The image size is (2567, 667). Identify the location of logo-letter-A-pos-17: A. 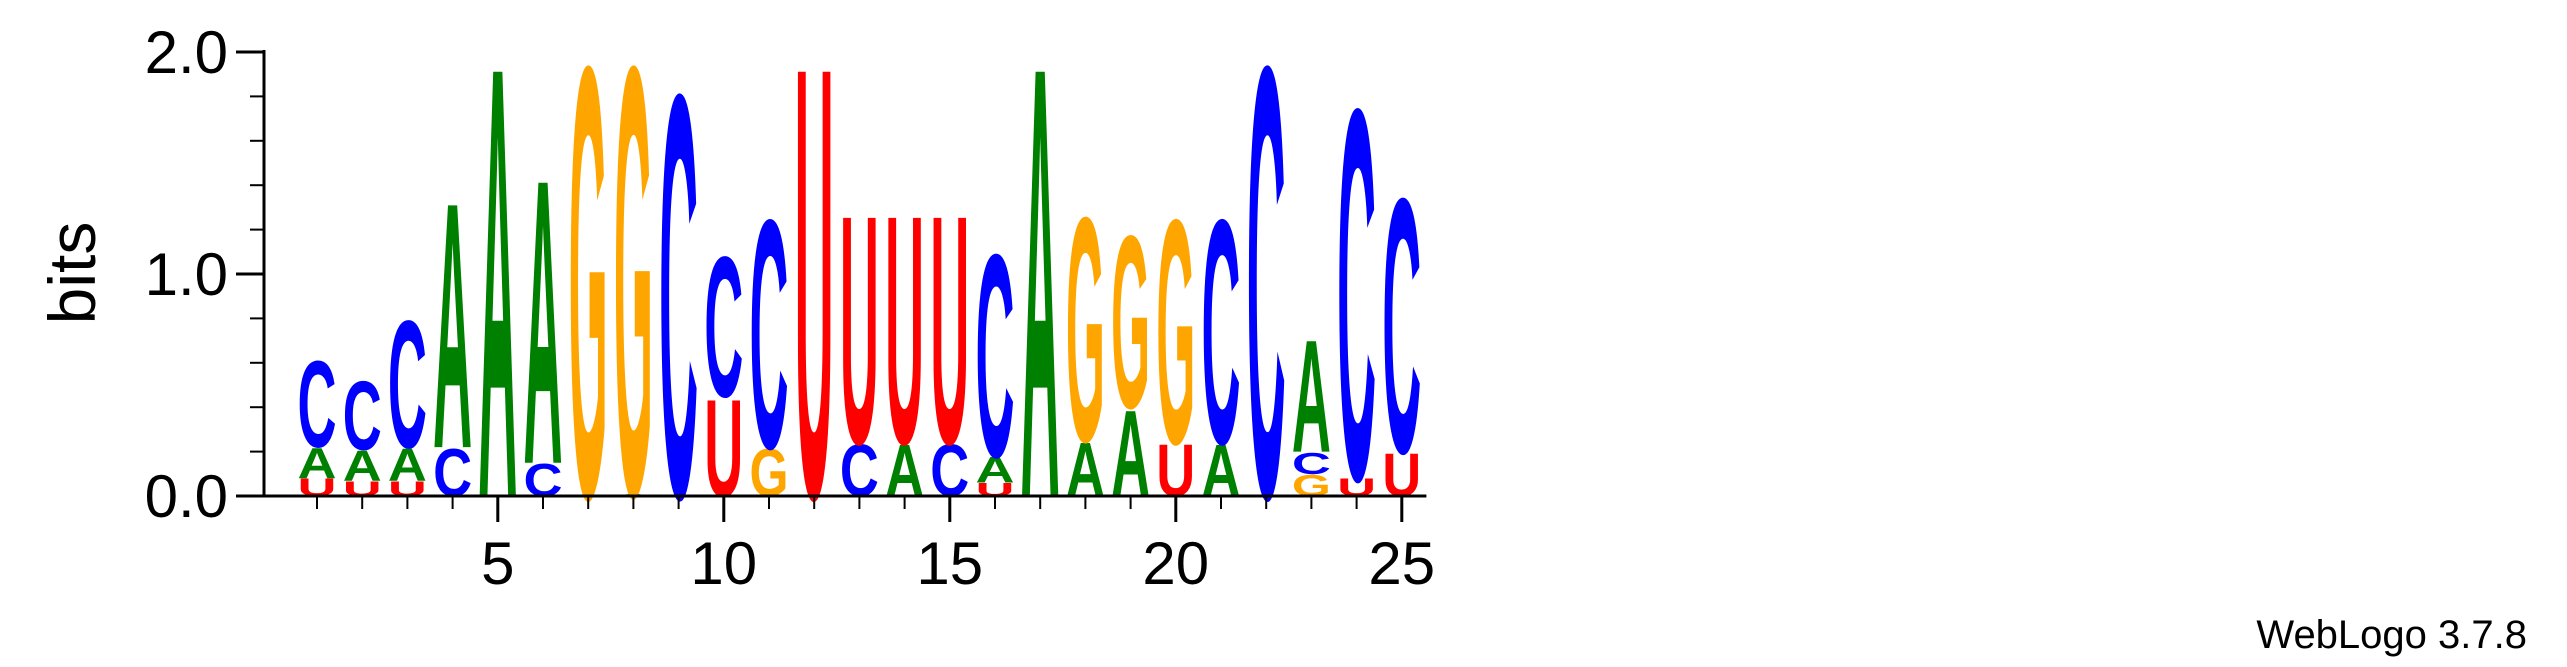
(1040, 313).